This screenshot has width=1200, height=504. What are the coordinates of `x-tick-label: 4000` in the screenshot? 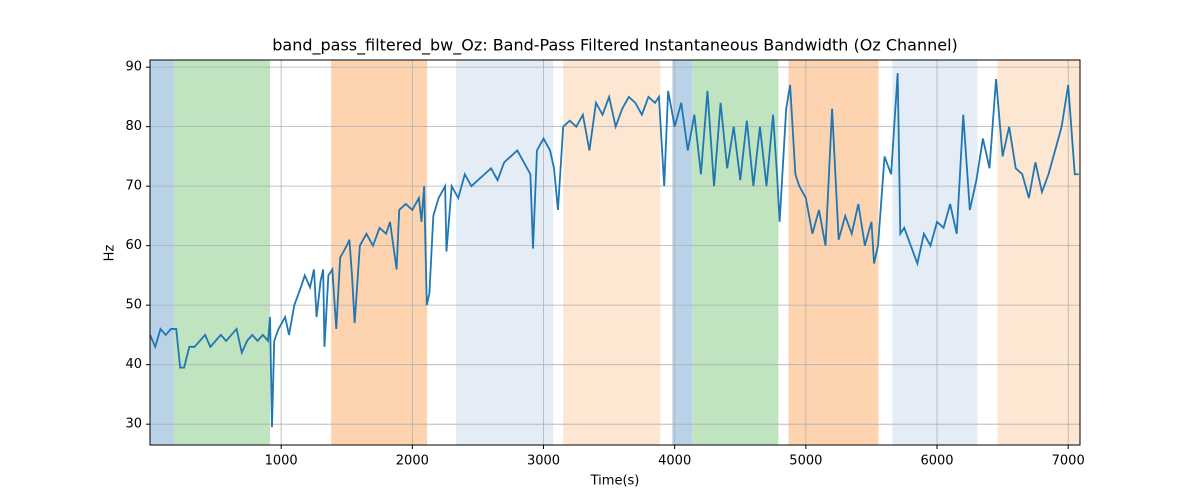 It's located at (674, 461).